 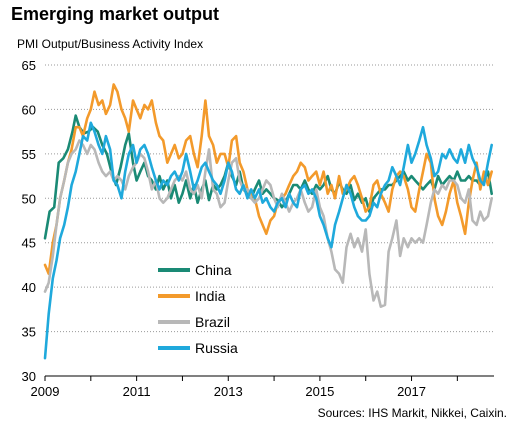 I want to click on chart-subtitle: PMI Output/Business Activity Index, so click(x=110, y=44).